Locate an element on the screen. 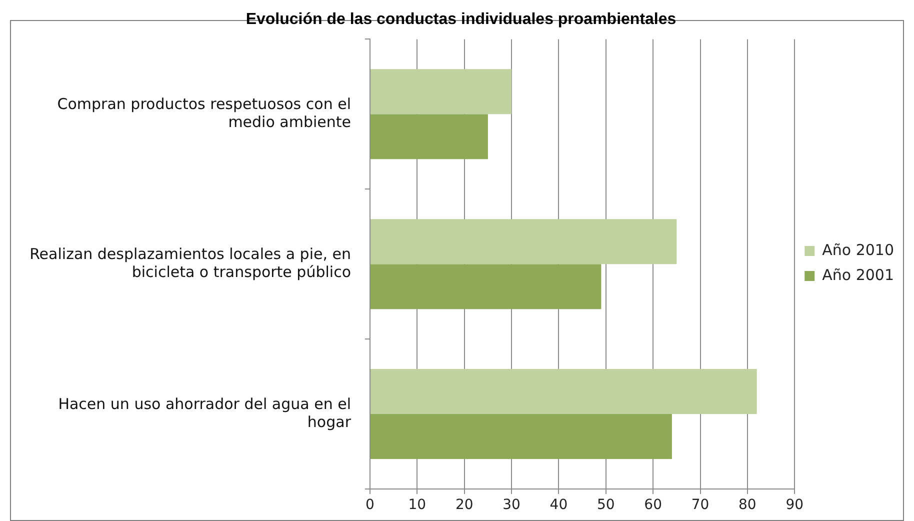 This screenshot has width=914, height=521. legend-label: Año 2010 is located at coordinates (858, 249).